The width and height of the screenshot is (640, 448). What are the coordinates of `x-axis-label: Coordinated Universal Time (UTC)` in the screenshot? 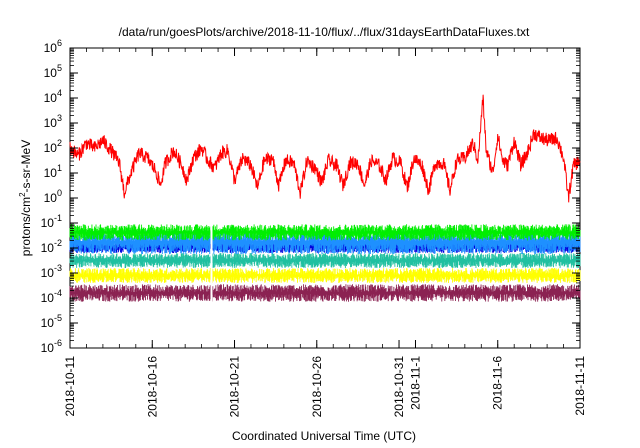 It's located at (324, 436).